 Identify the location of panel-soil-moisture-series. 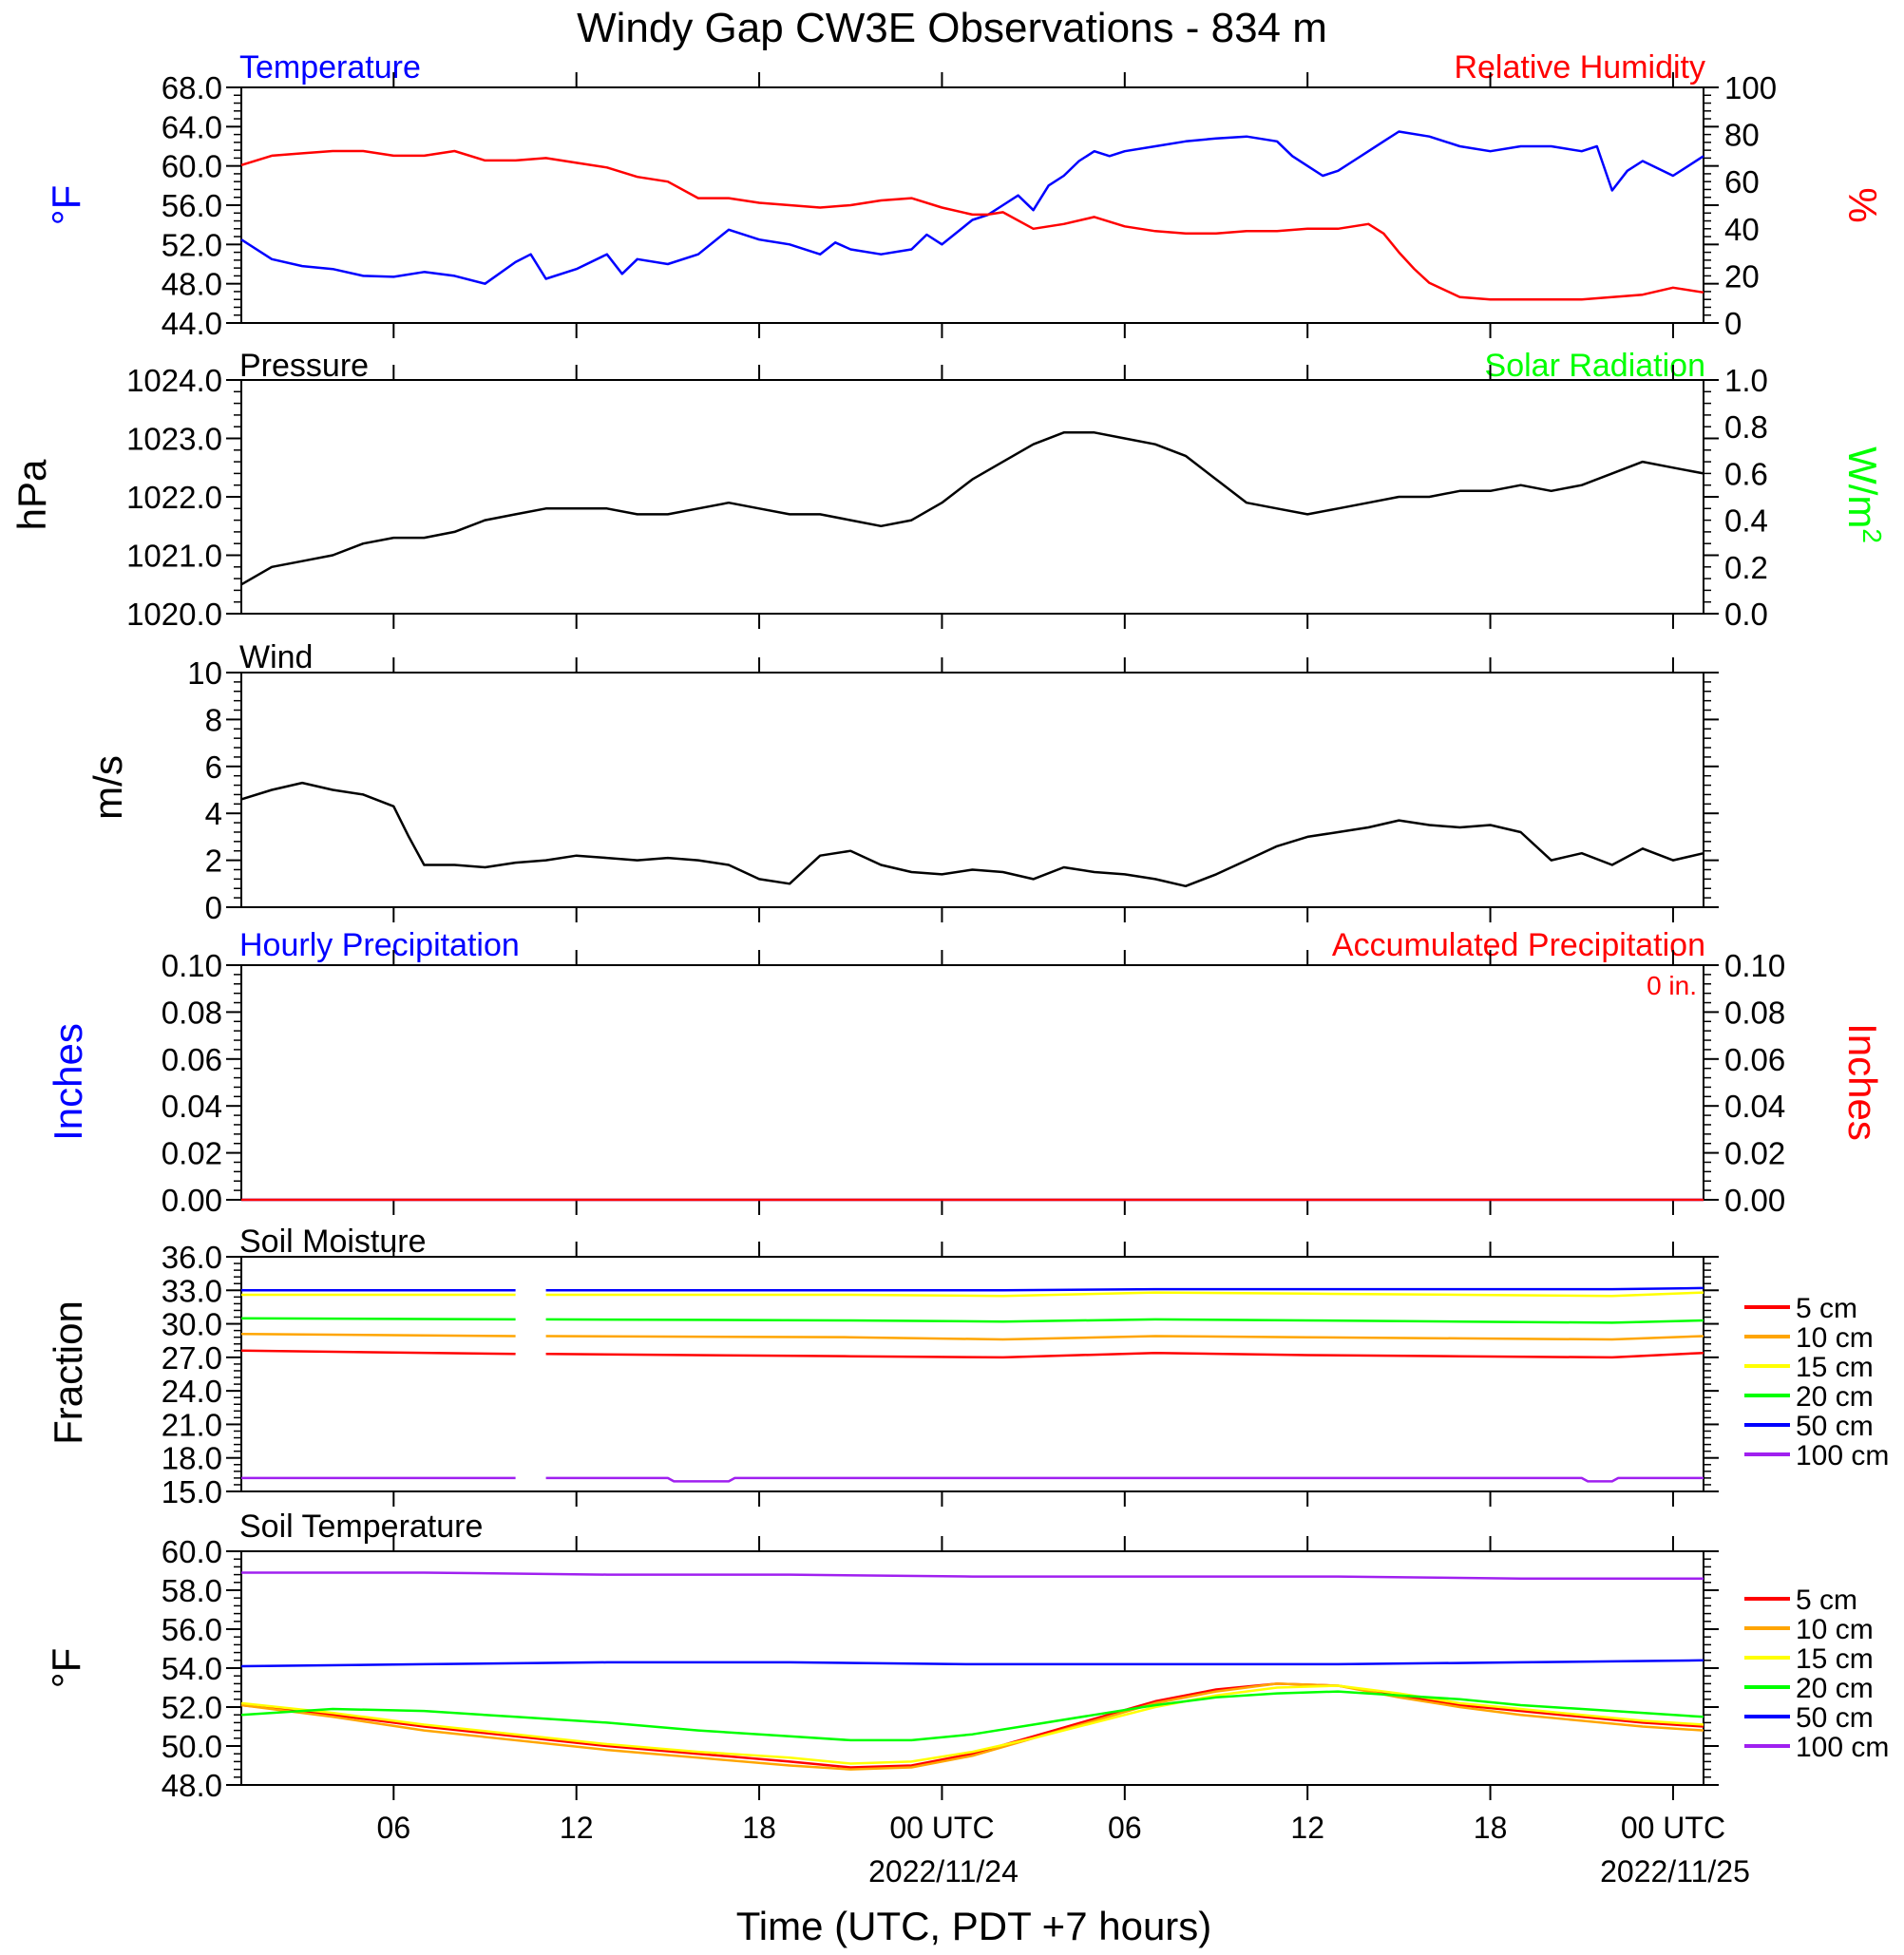
(972, 1384).